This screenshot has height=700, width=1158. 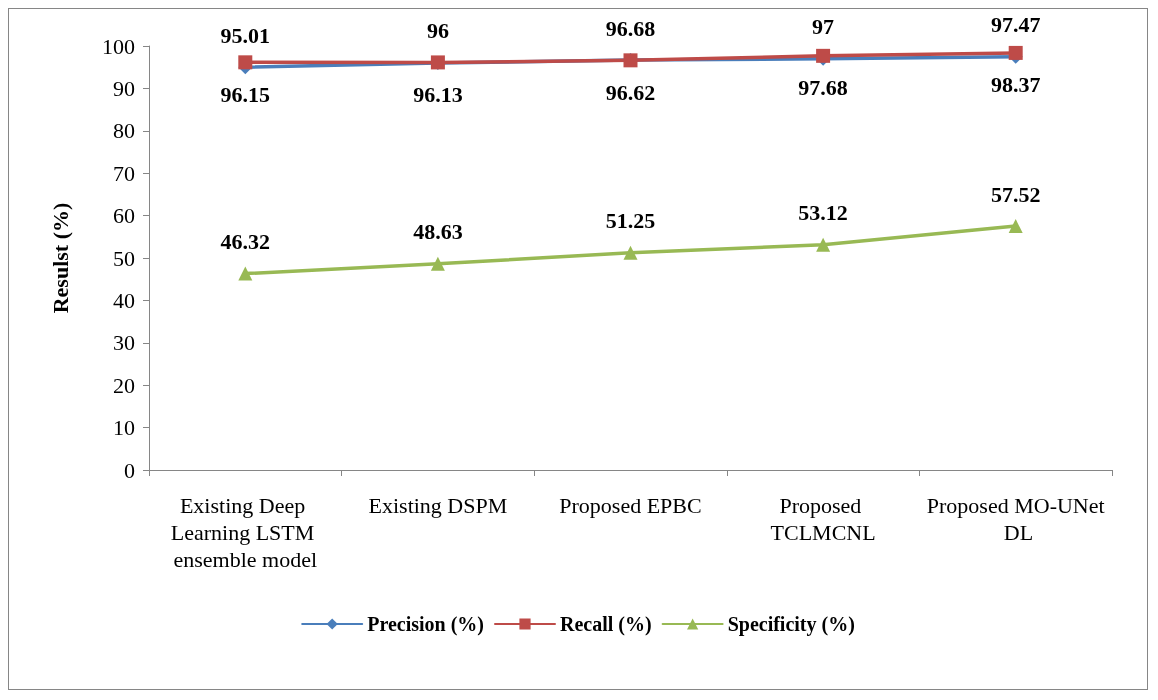 I want to click on data-label: 98.37, so click(x=1015, y=85).